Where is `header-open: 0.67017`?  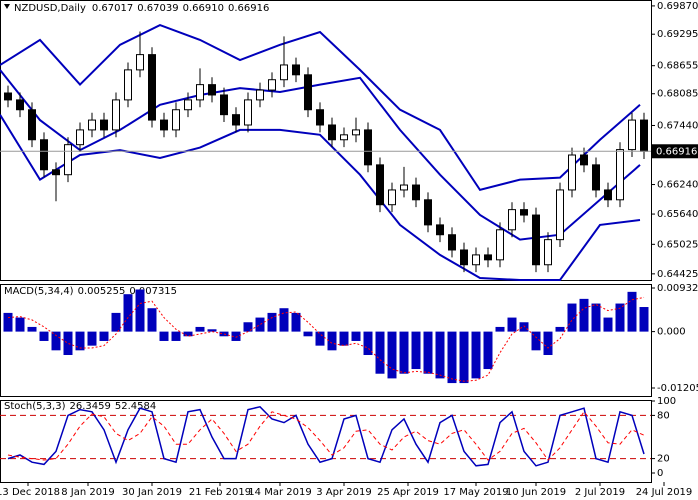 header-open: 0.67017 is located at coordinates (112, 8).